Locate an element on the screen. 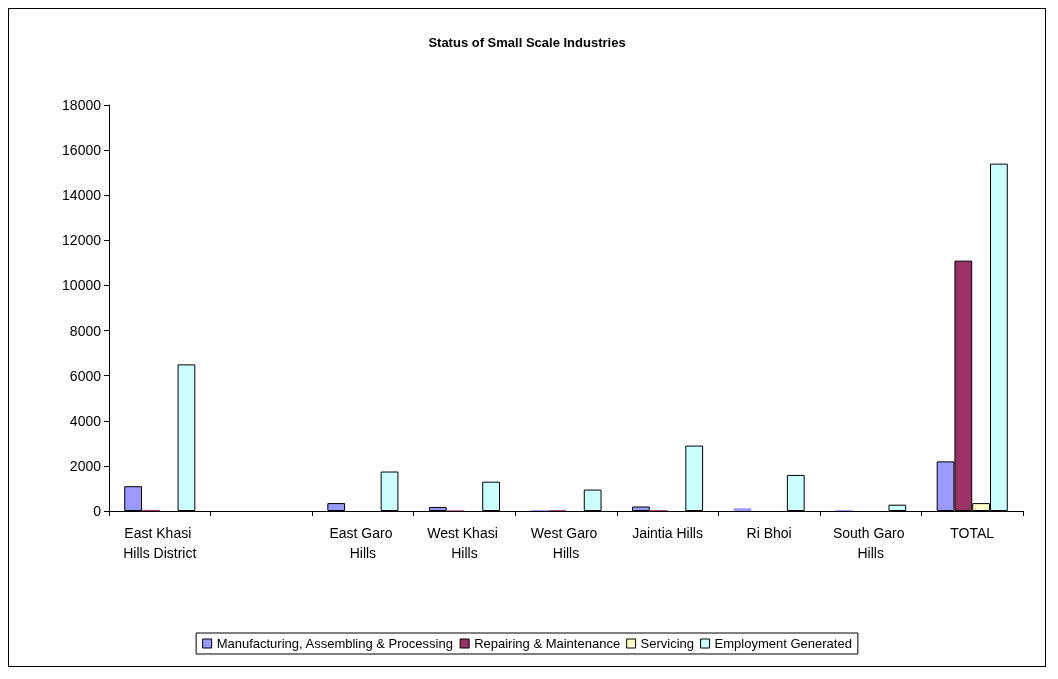  y-tick-label: 14000 is located at coordinates (82, 195).